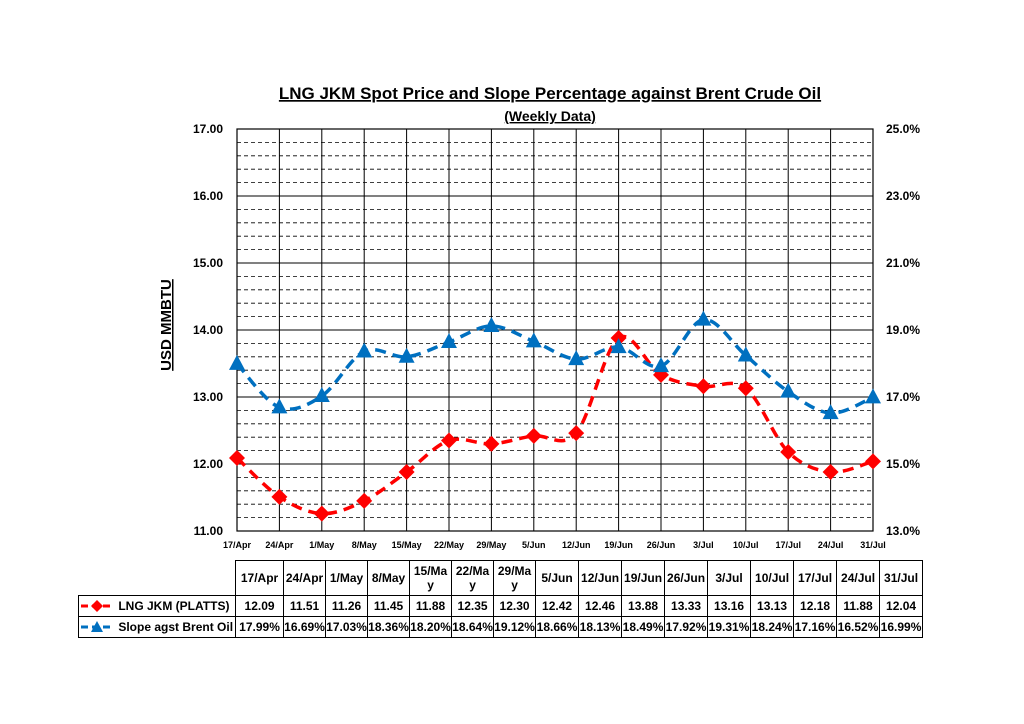 The width and height of the screenshot is (1024, 724). What do you see at coordinates (903, 397) in the screenshot?
I see `y2-tick-label: 17.0%` at bounding box center [903, 397].